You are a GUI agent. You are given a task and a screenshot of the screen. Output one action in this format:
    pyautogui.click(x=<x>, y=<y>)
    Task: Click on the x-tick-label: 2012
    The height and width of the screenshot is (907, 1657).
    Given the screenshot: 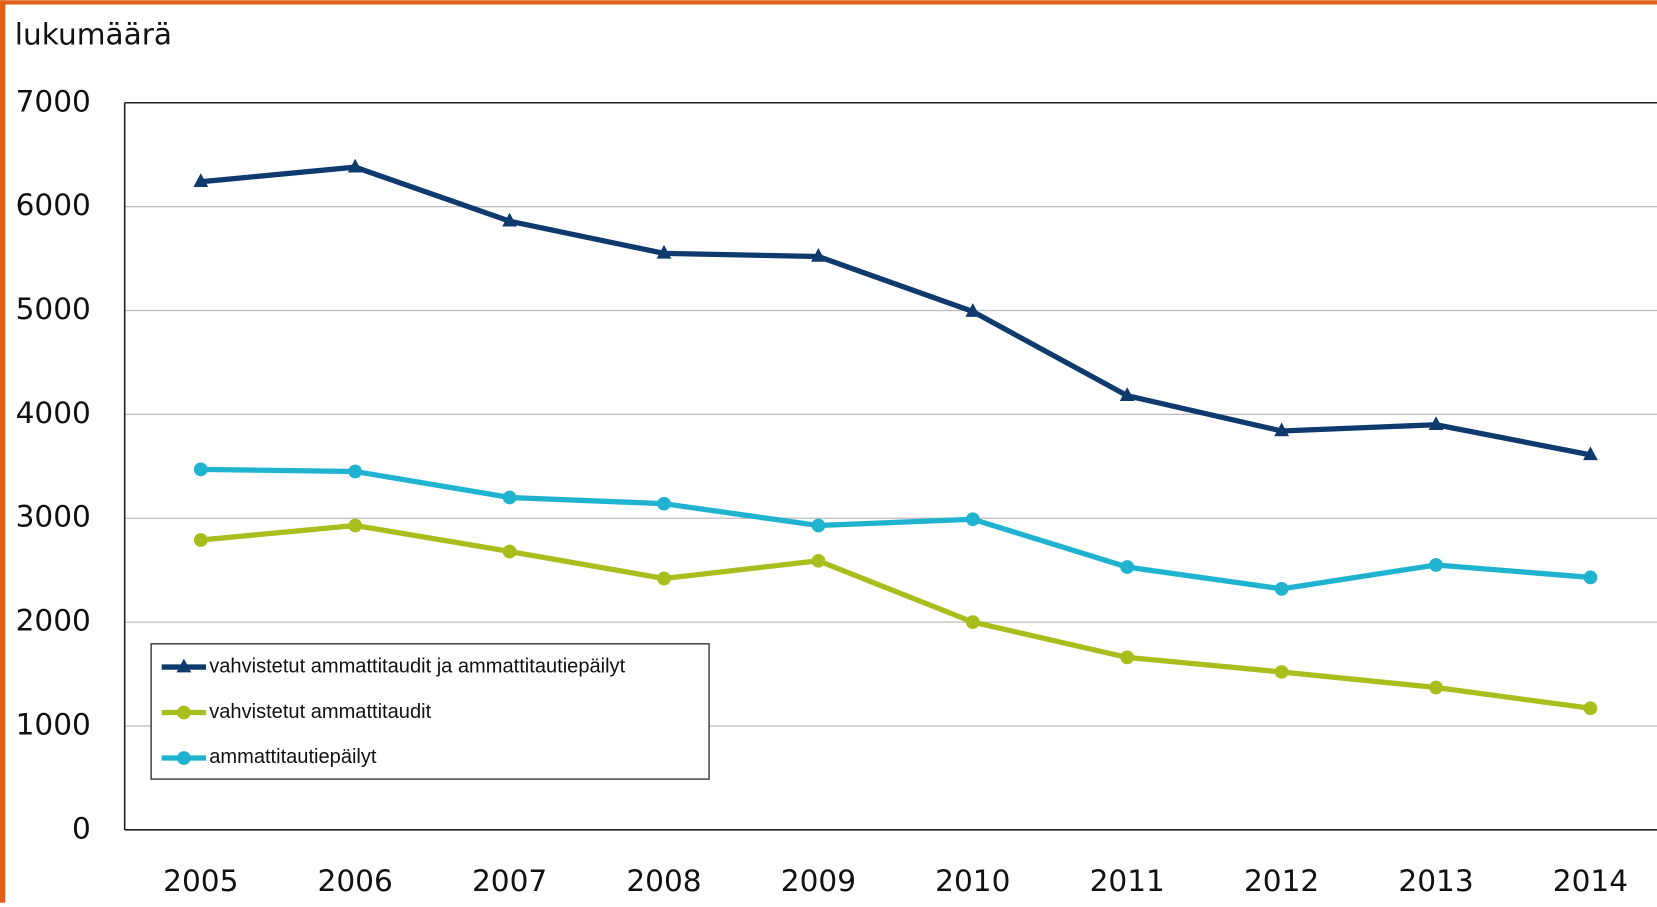 What is the action you would take?
    pyautogui.click(x=1281, y=881)
    